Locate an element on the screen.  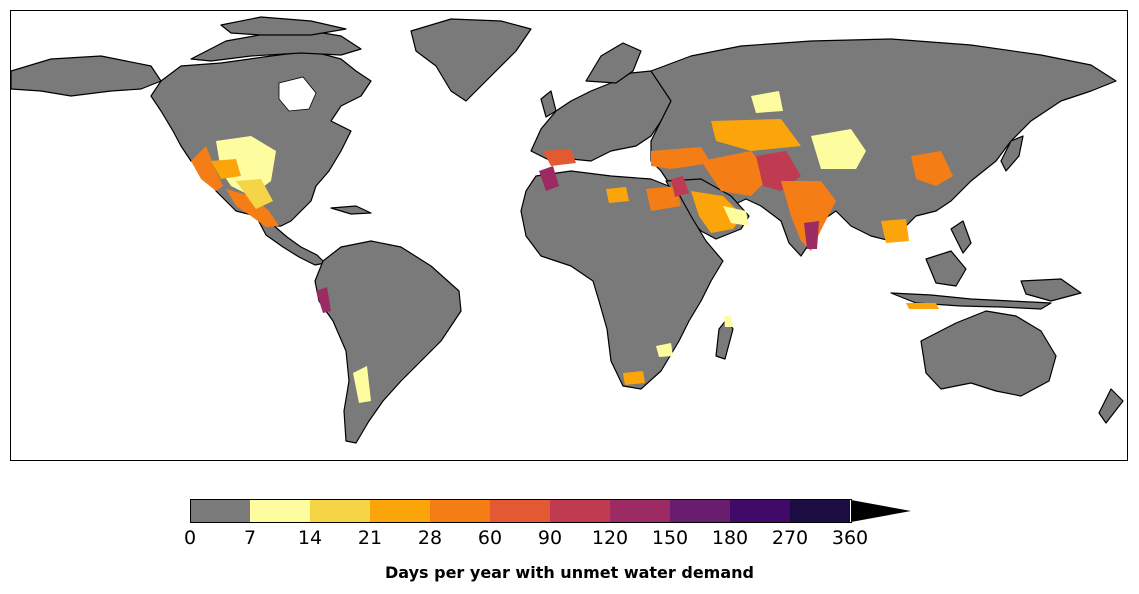
new-guinea is located at coordinates (1051, 290).